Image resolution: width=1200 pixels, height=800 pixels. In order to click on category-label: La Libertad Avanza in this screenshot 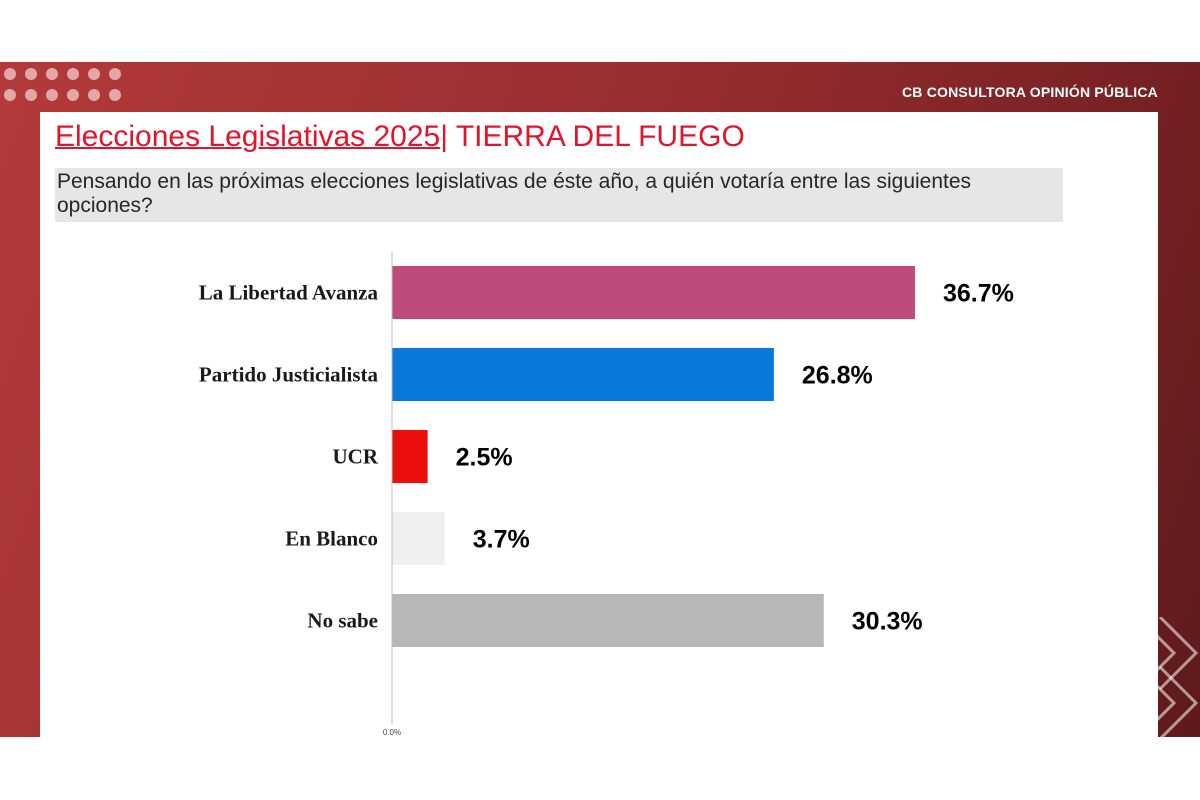, I will do `click(289, 293)`.